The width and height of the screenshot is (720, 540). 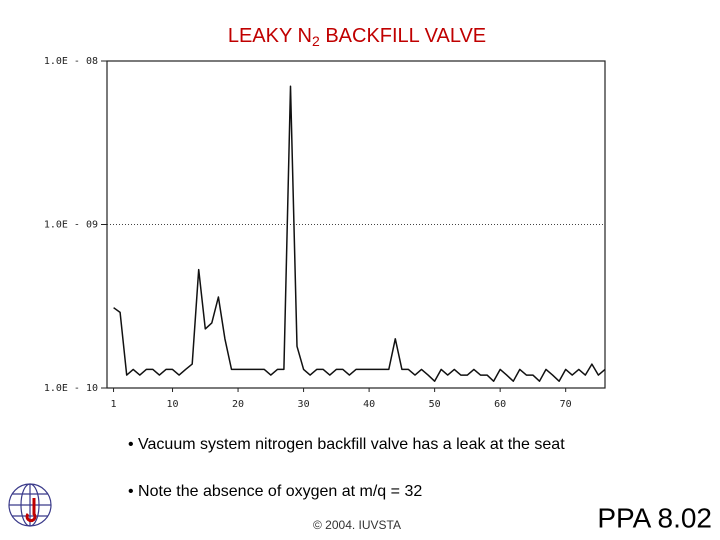 What do you see at coordinates (30, 505) in the screenshot?
I see `logo` at bounding box center [30, 505].